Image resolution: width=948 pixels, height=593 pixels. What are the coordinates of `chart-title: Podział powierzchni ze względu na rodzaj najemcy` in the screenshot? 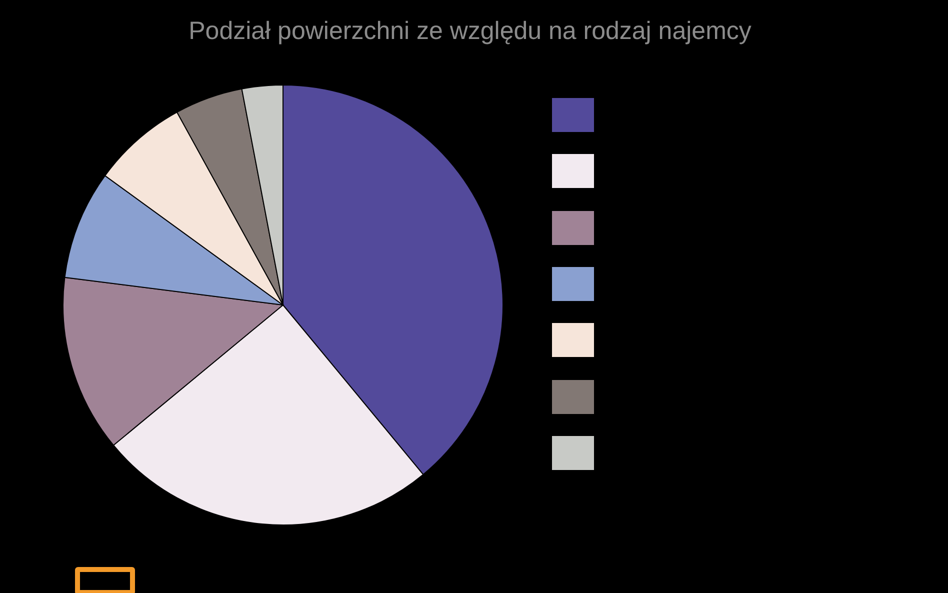 It's located at (470, 31).